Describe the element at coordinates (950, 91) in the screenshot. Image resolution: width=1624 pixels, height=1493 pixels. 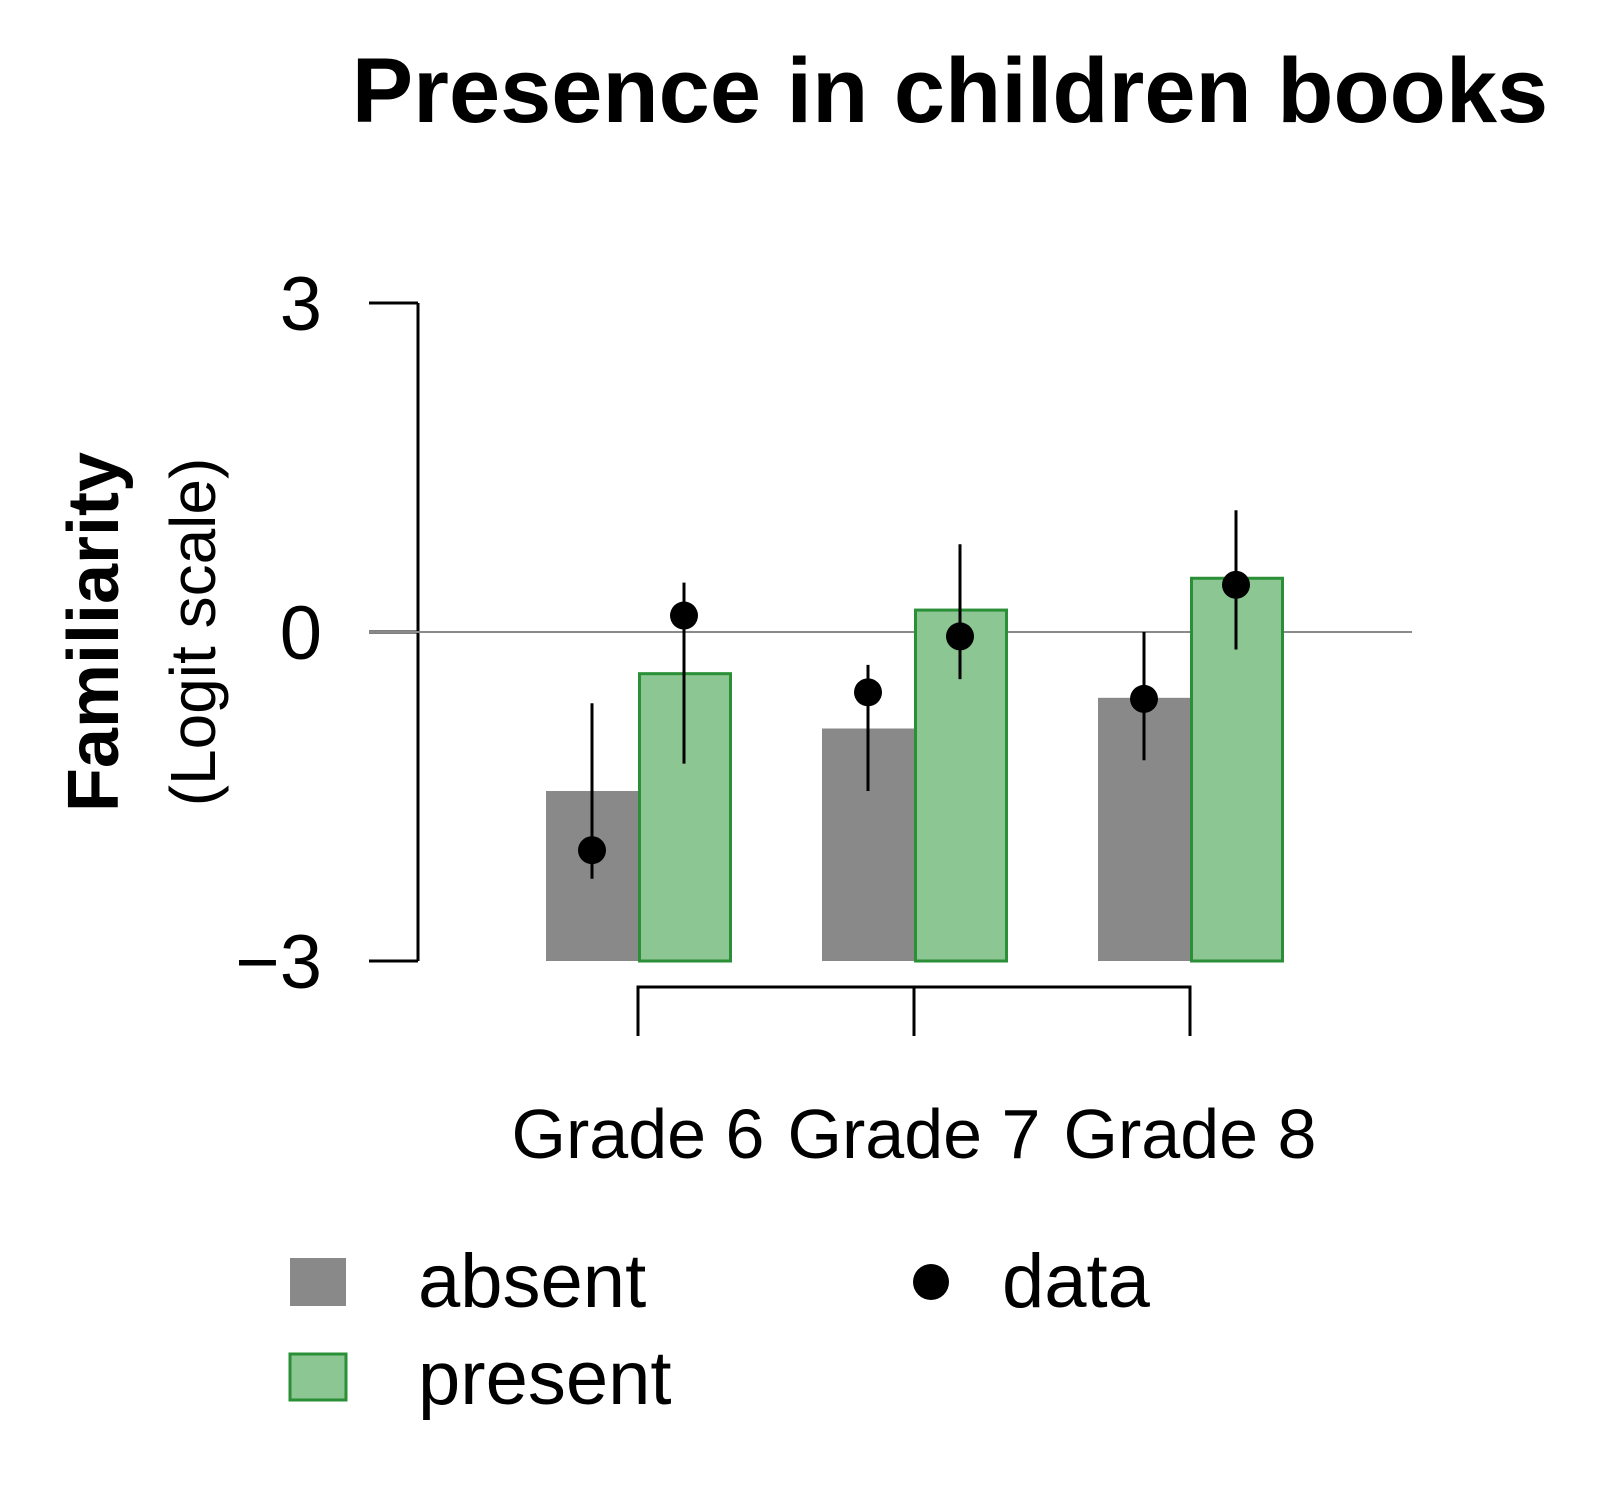
I see `chart-title: Presence in children books` at that location.